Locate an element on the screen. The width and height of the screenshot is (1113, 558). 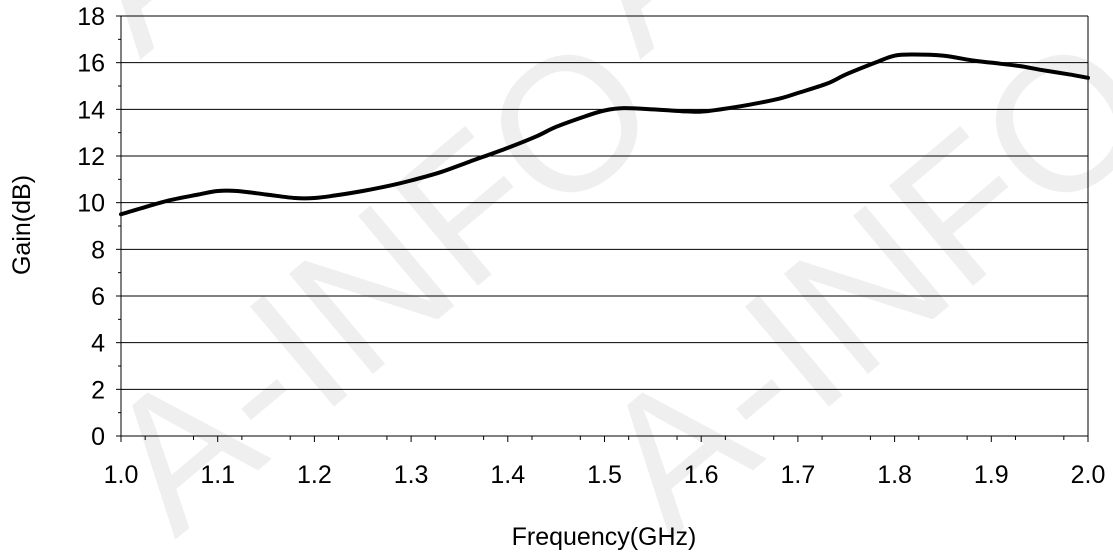
x-tick-label: 1.7 is located at coordinates (798, 475).